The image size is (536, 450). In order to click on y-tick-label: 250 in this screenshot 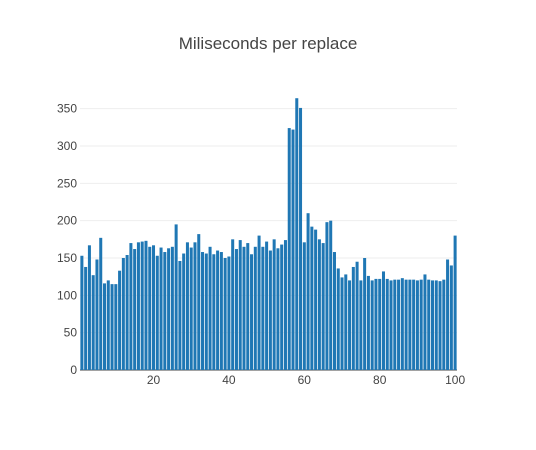, I will do `click(67, 183)`.